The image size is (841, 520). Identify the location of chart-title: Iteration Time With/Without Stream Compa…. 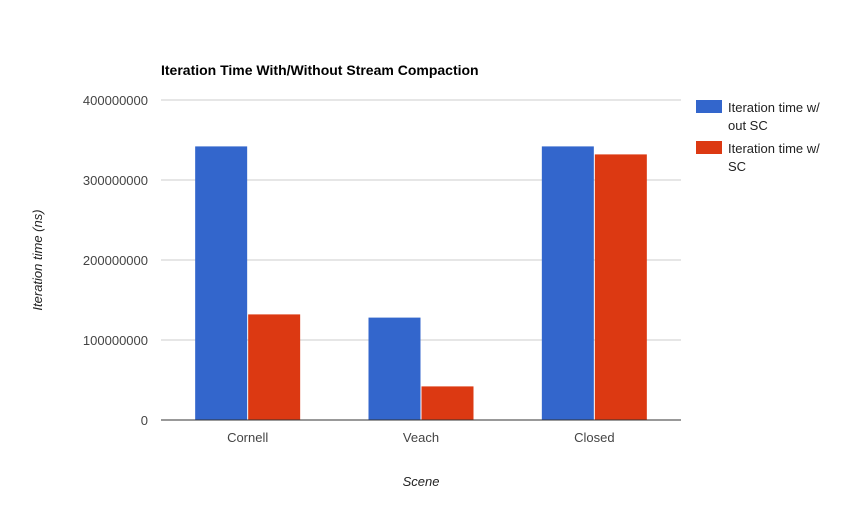
(320, 70).